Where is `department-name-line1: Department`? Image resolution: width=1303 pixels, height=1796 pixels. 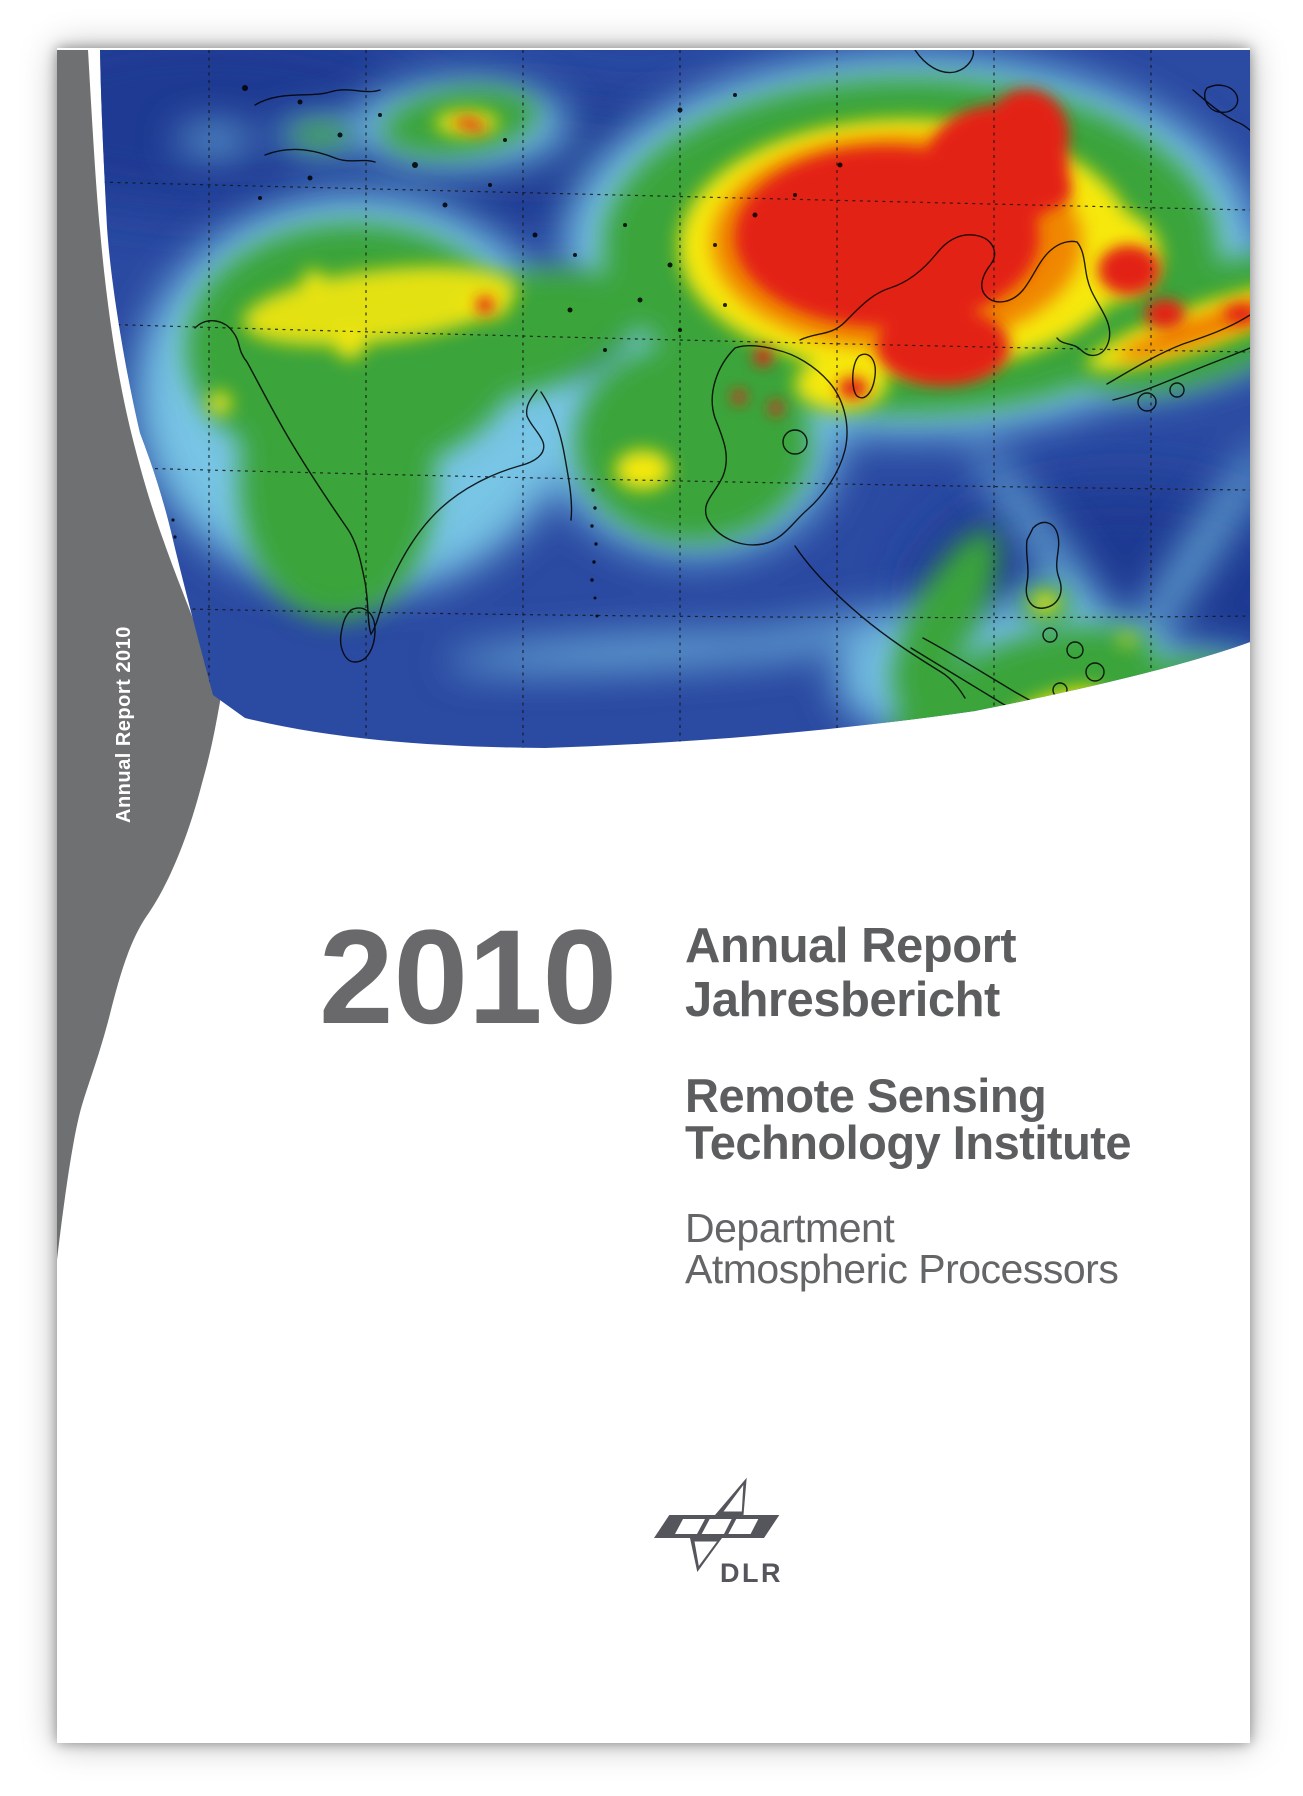
department-name-line1: Department is located at coordinates (790, 1228).